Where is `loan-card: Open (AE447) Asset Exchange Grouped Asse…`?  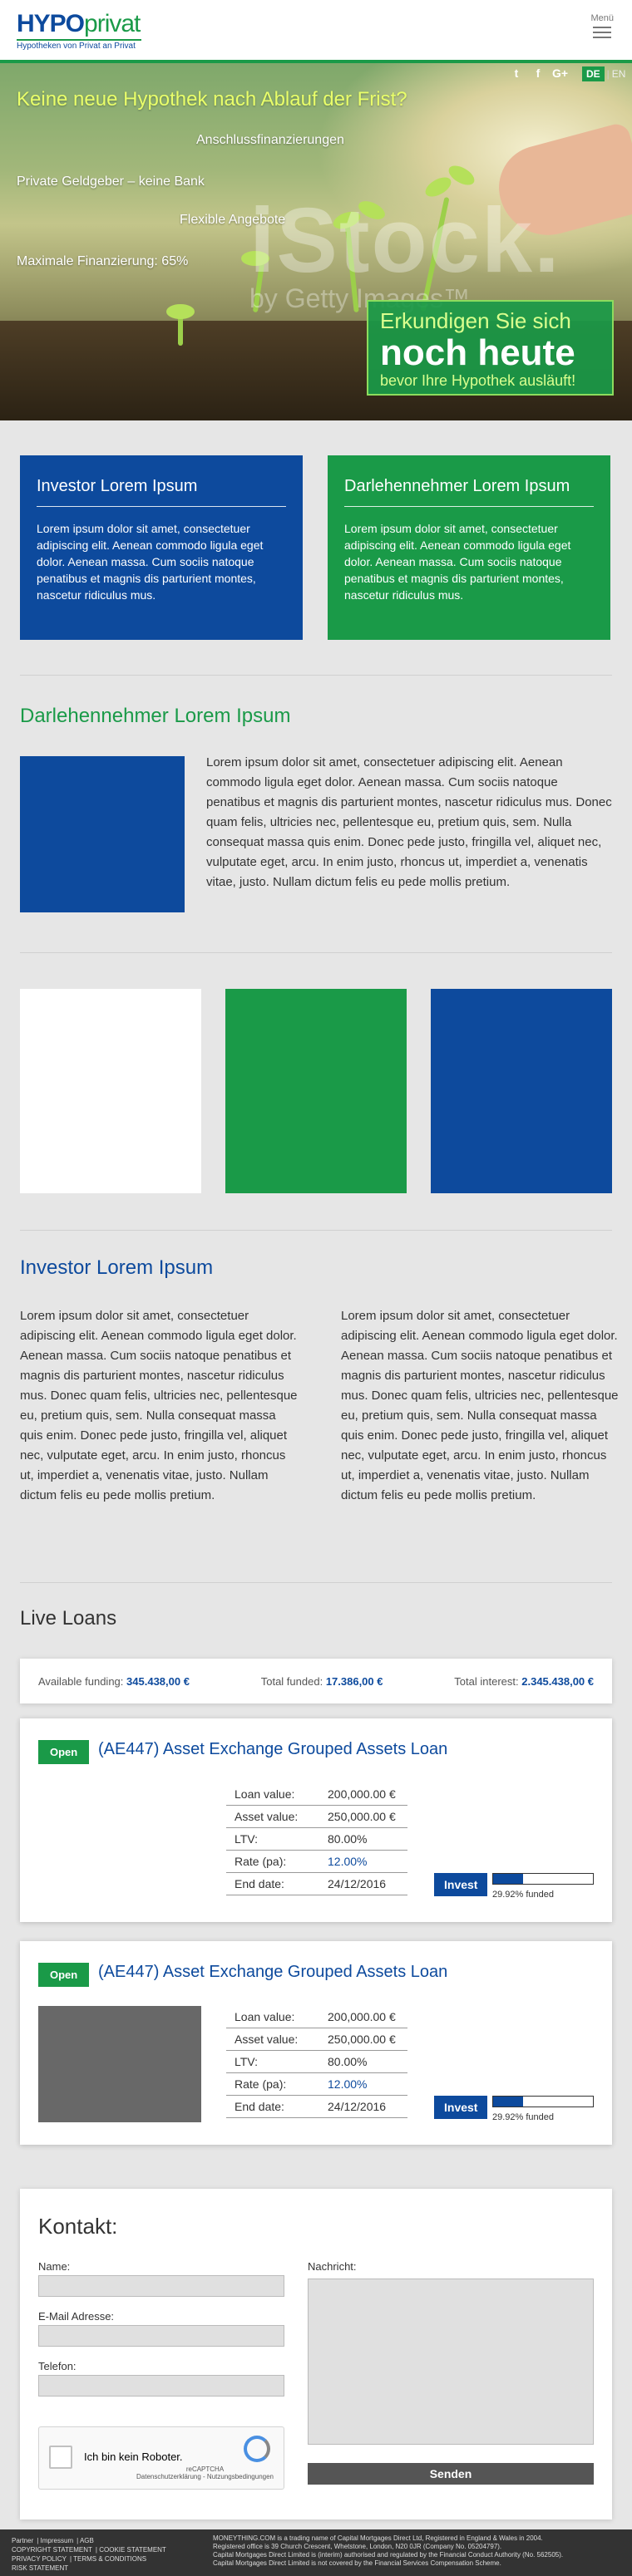
loan-card: Open (AE447) Asset Exchange Grouped Asse… is located at coordinates (316, 1820).